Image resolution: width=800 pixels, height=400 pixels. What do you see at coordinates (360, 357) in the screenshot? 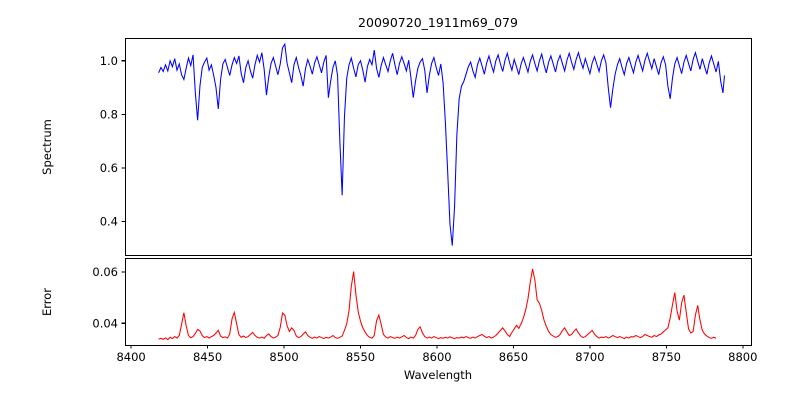
I see `x-tick-label: 8550` at bounding box center [360, 357].